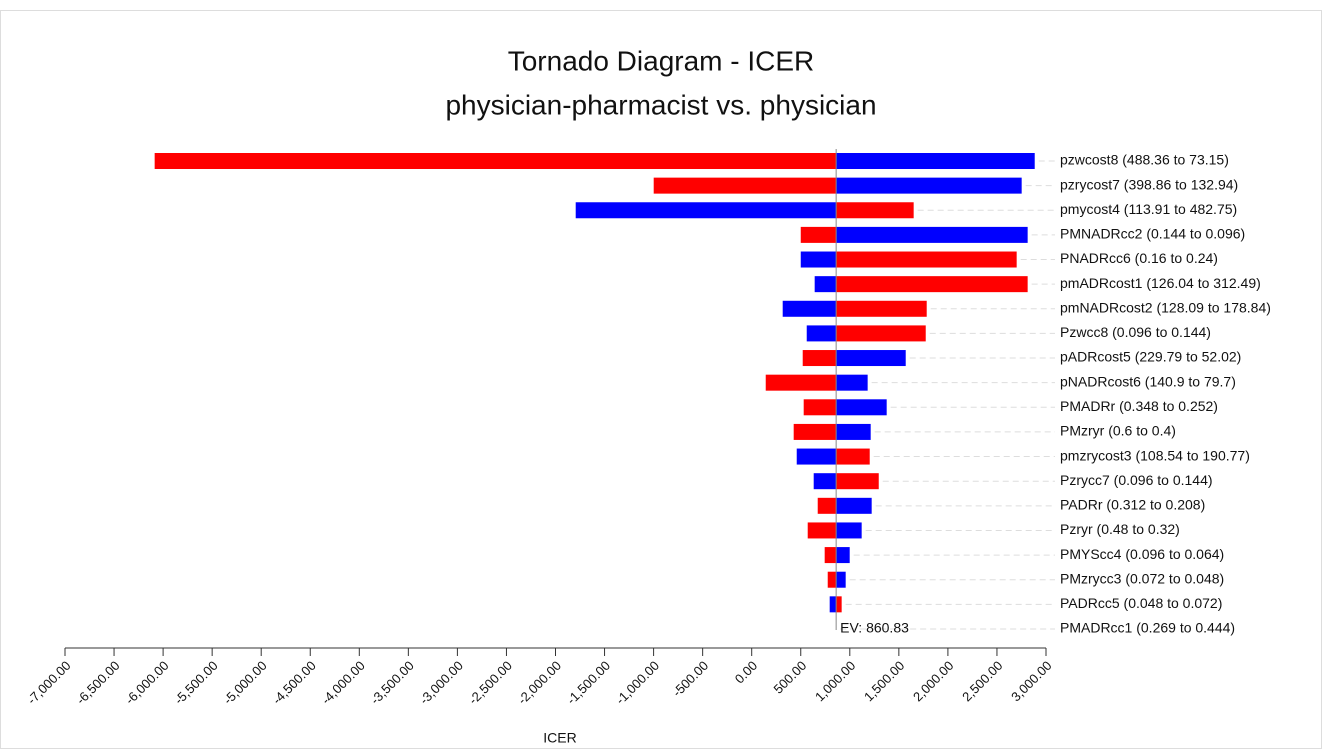  What do you see at coordinates (1149, 184) in the screenshot?
I see `category-label: pzrycost7 (398.86 to 132.94)` at bounding box center [1149, 184].